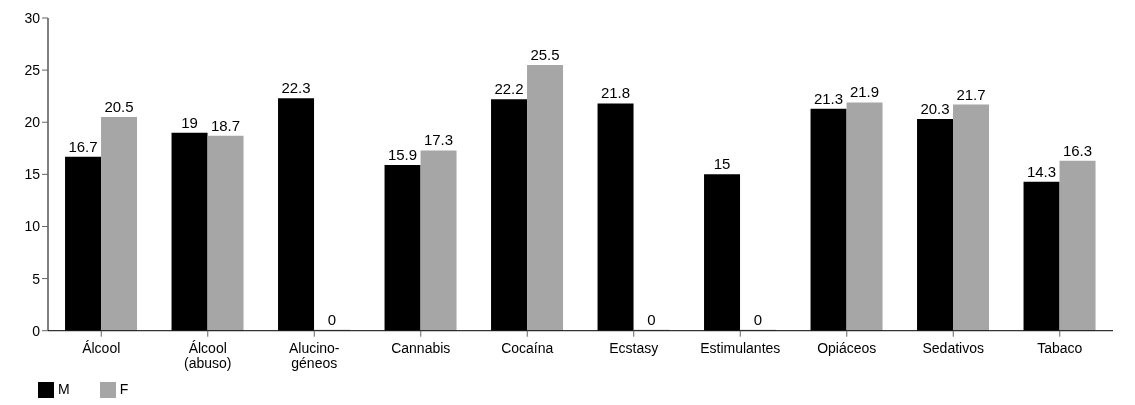 The height and width of the screenshot is (405, 1135). Describe the element at coordinates (722, 164) in the screenshot. I see `data-label: 15` at that location.